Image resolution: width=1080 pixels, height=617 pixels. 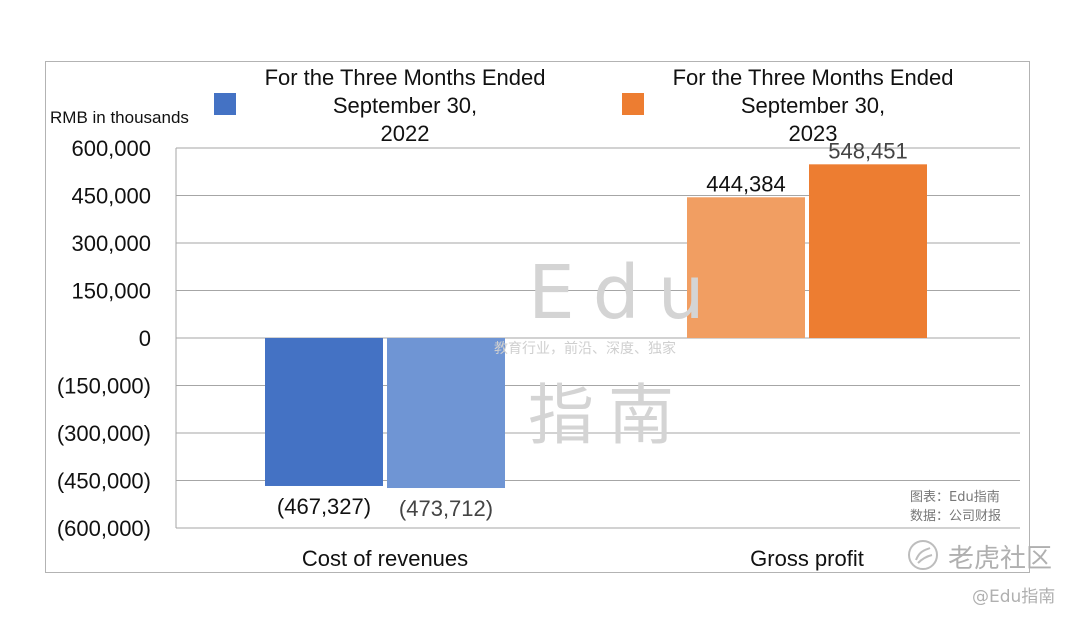 What do you see at coordinates (104, 386) in the screenshot?
I see `y-tick-label: (150,000)` at bounding box center [104, 386].